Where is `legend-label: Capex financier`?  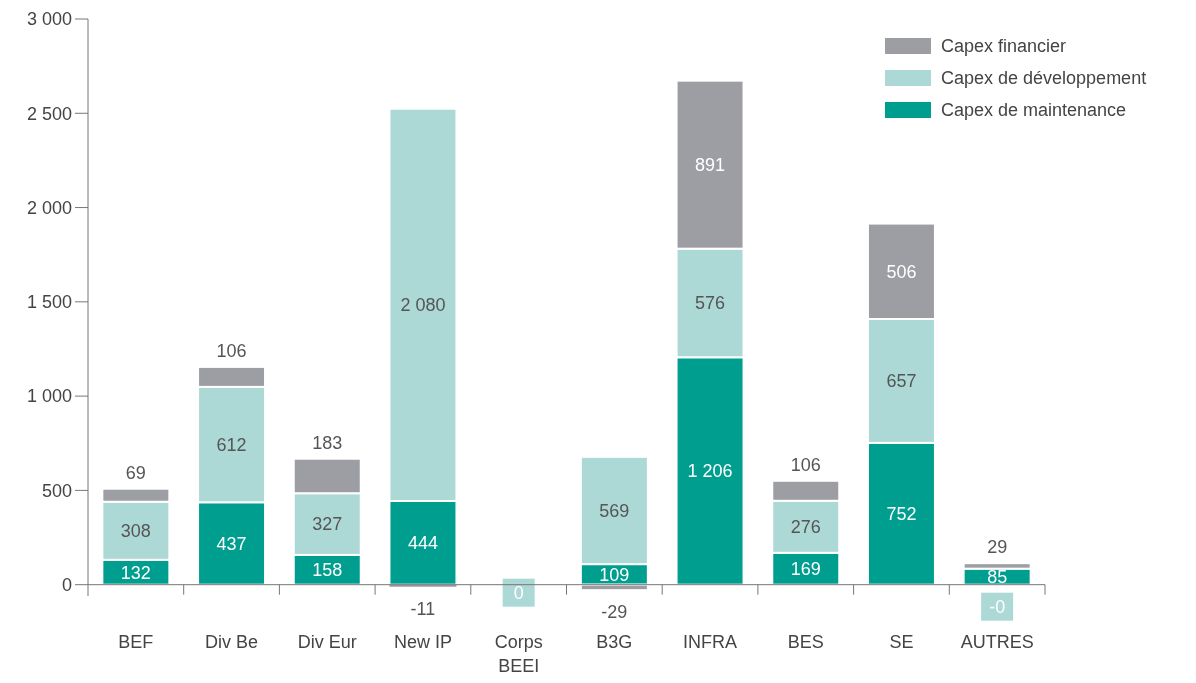 legend-label: Capex financier is located at coordinates (1004, 46).